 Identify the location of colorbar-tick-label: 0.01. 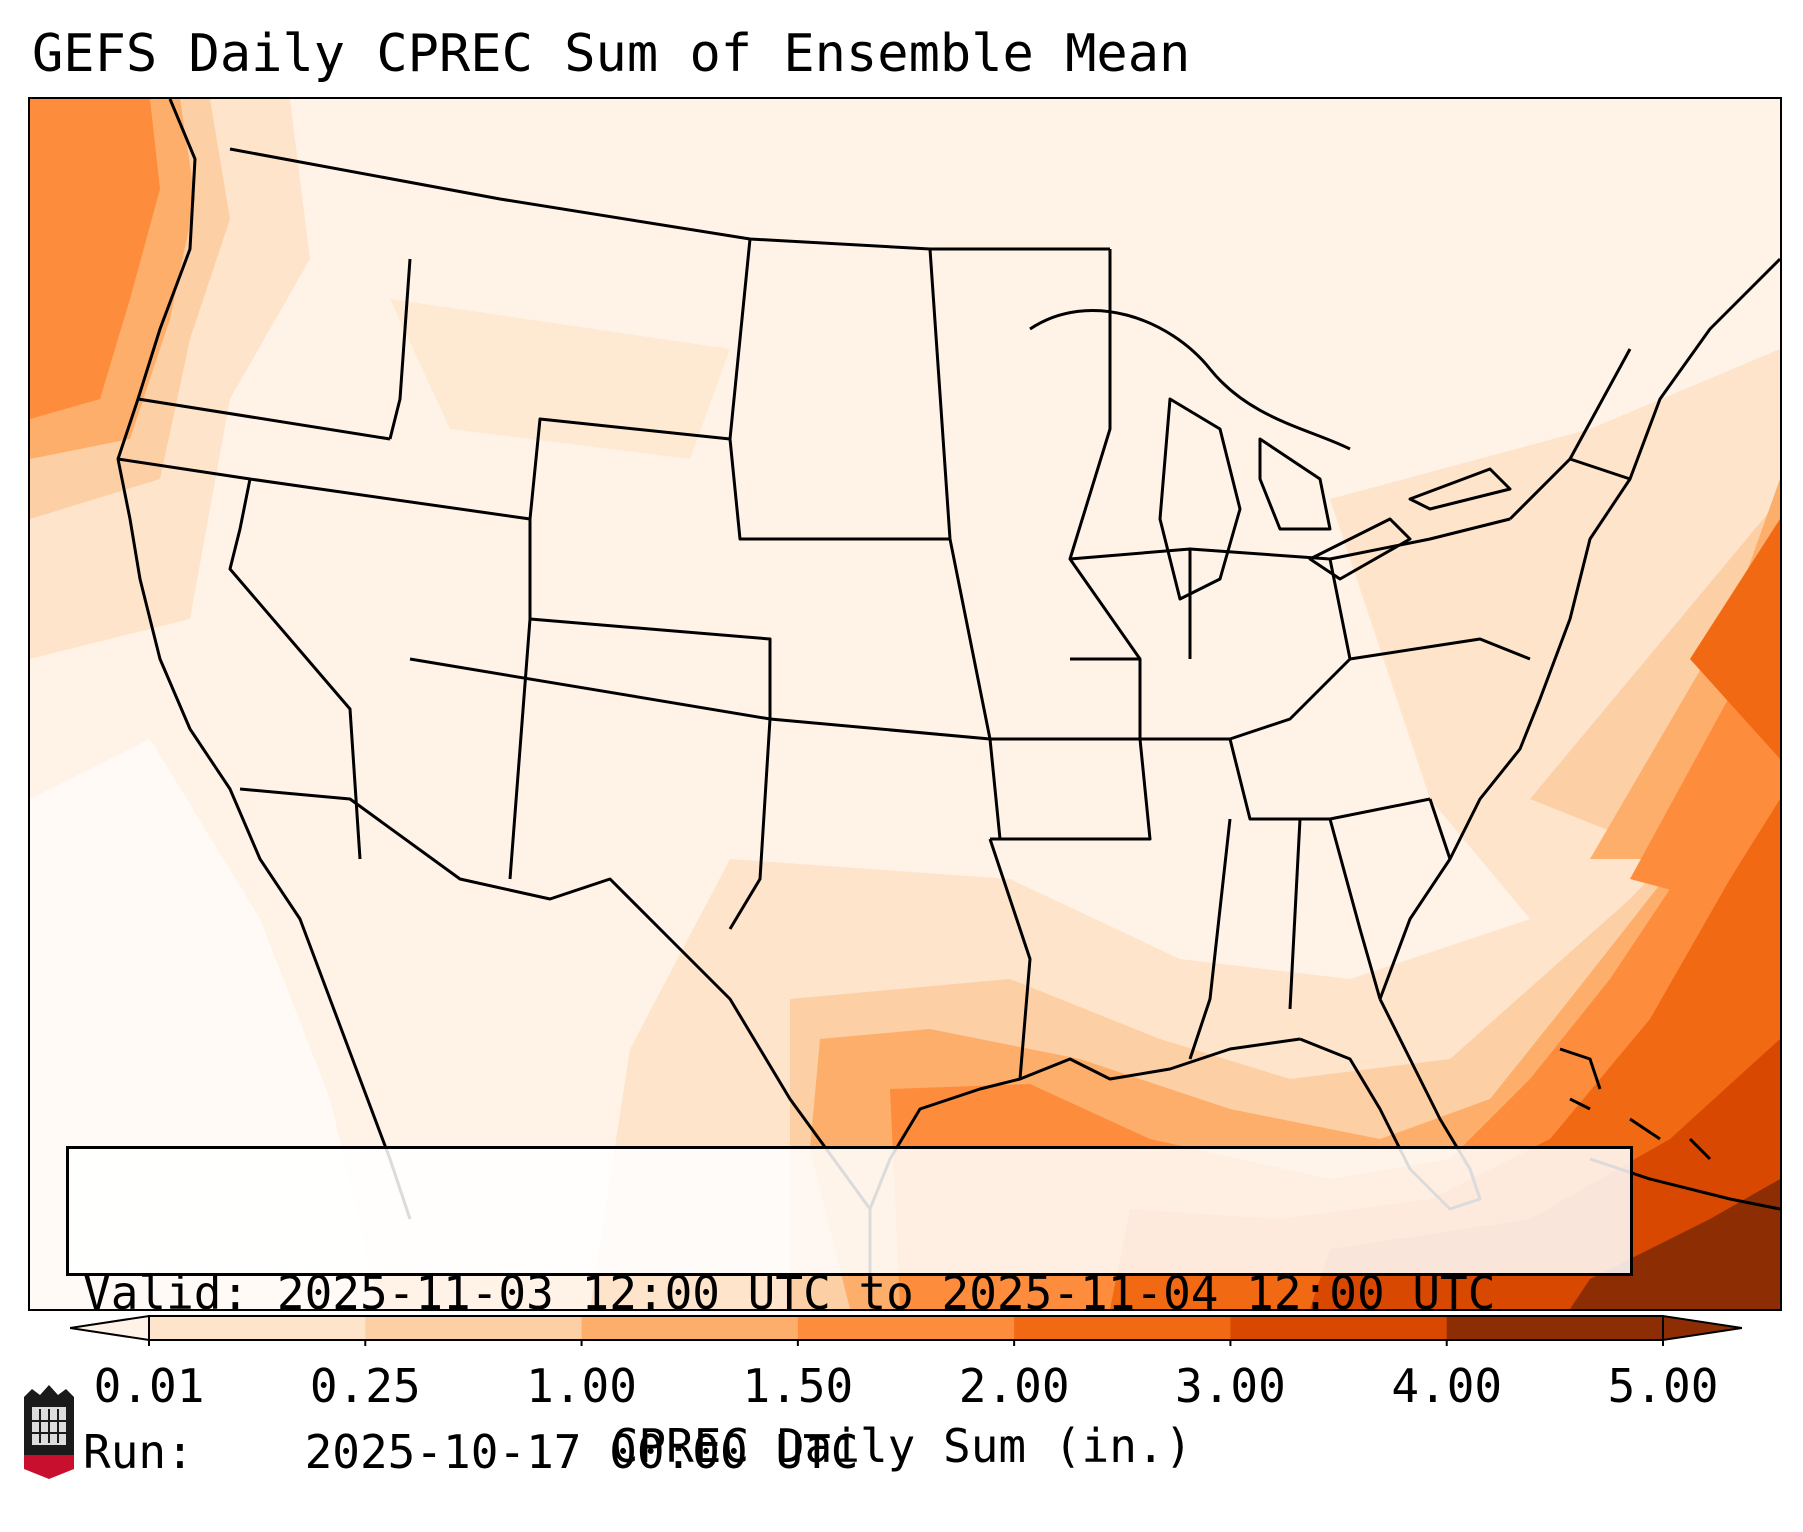
(149, 1386).